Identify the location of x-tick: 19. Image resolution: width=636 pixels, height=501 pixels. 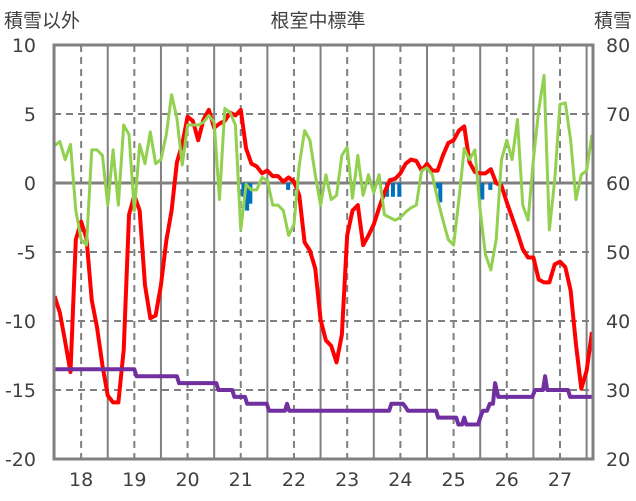
(134, 480).